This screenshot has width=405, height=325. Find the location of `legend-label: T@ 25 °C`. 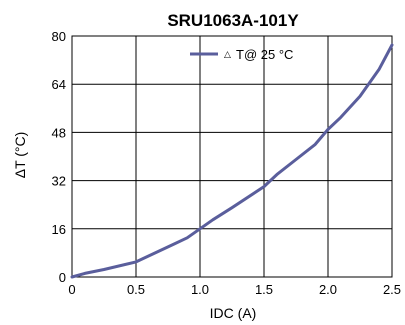

legend-label: T@ 25 °C is located at coordinates (264, 54).